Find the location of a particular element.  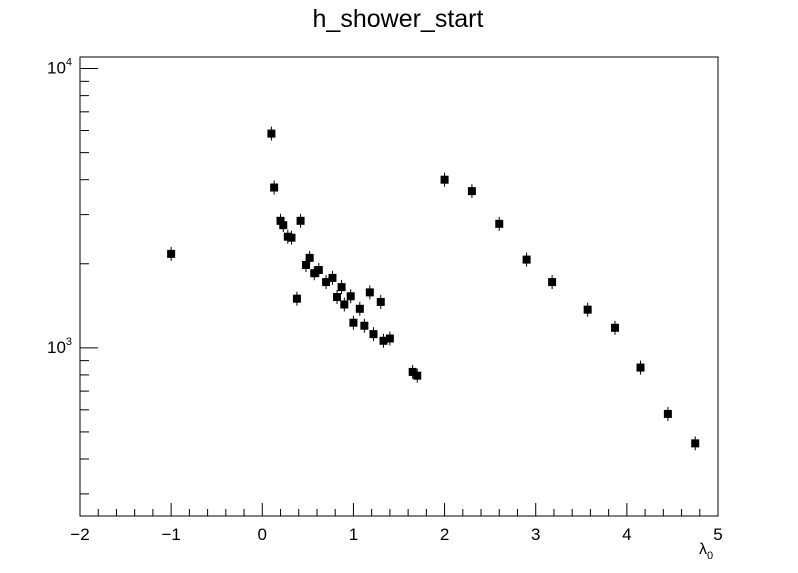

x-tick-label: 1 is located at coordinates (353, 534).